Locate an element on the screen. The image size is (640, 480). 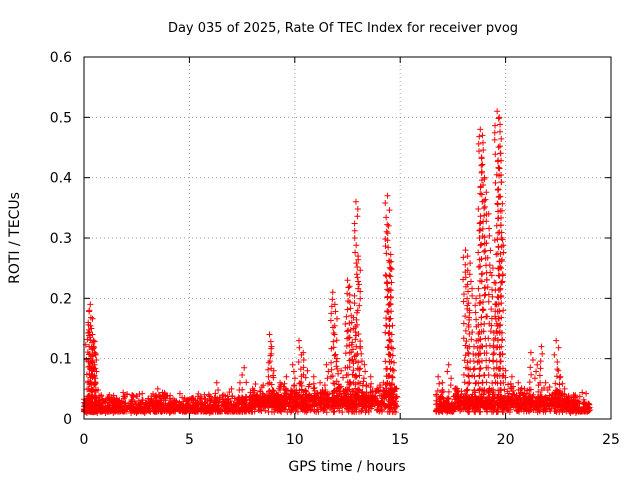
y-tick-label: 0.3 is located at coordinates (61, 239).